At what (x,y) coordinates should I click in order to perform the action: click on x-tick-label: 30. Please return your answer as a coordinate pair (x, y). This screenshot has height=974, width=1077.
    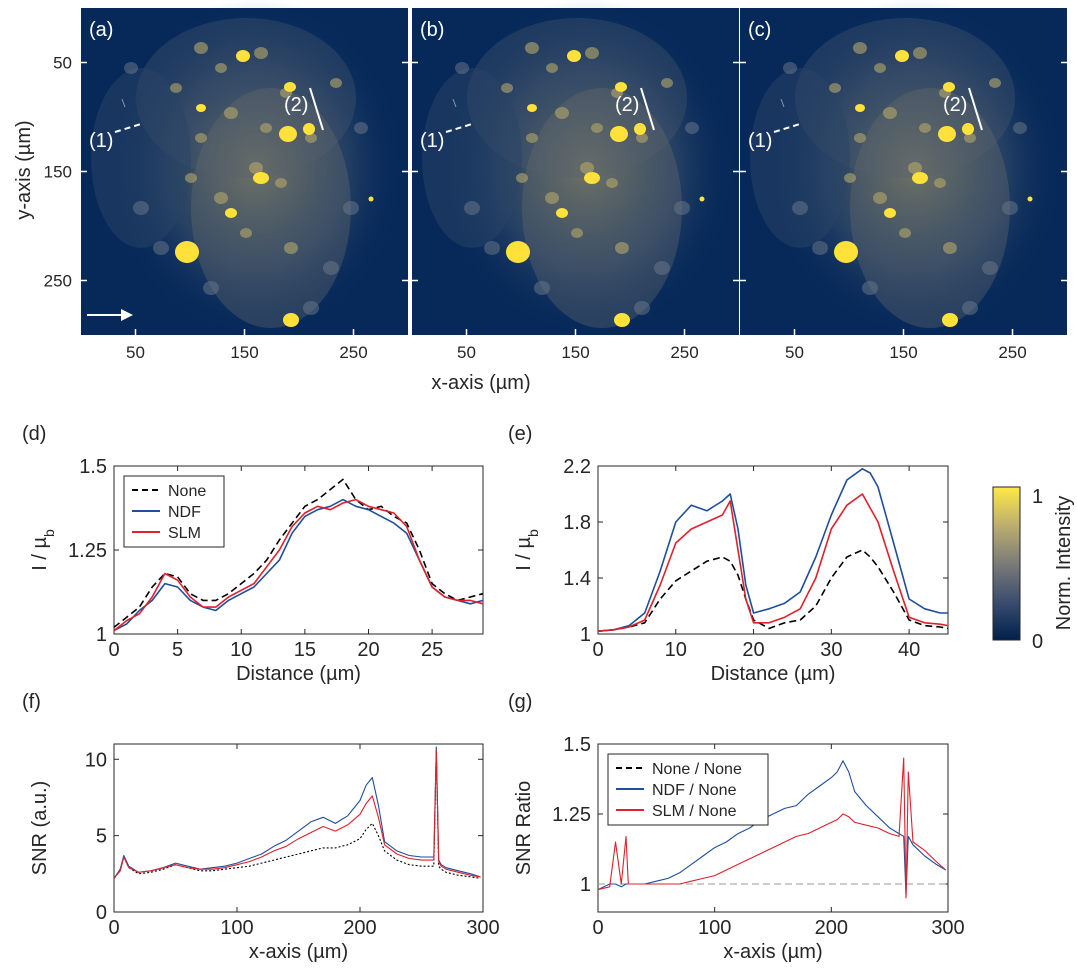
    Looking at the image, I should click on (831, 650).